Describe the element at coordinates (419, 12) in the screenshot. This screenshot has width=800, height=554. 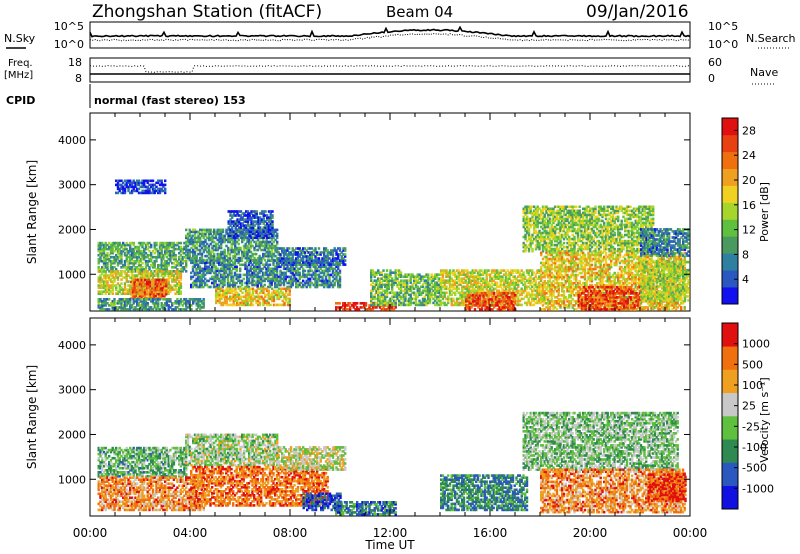
I see `beam-label: Beam 04` at that location.